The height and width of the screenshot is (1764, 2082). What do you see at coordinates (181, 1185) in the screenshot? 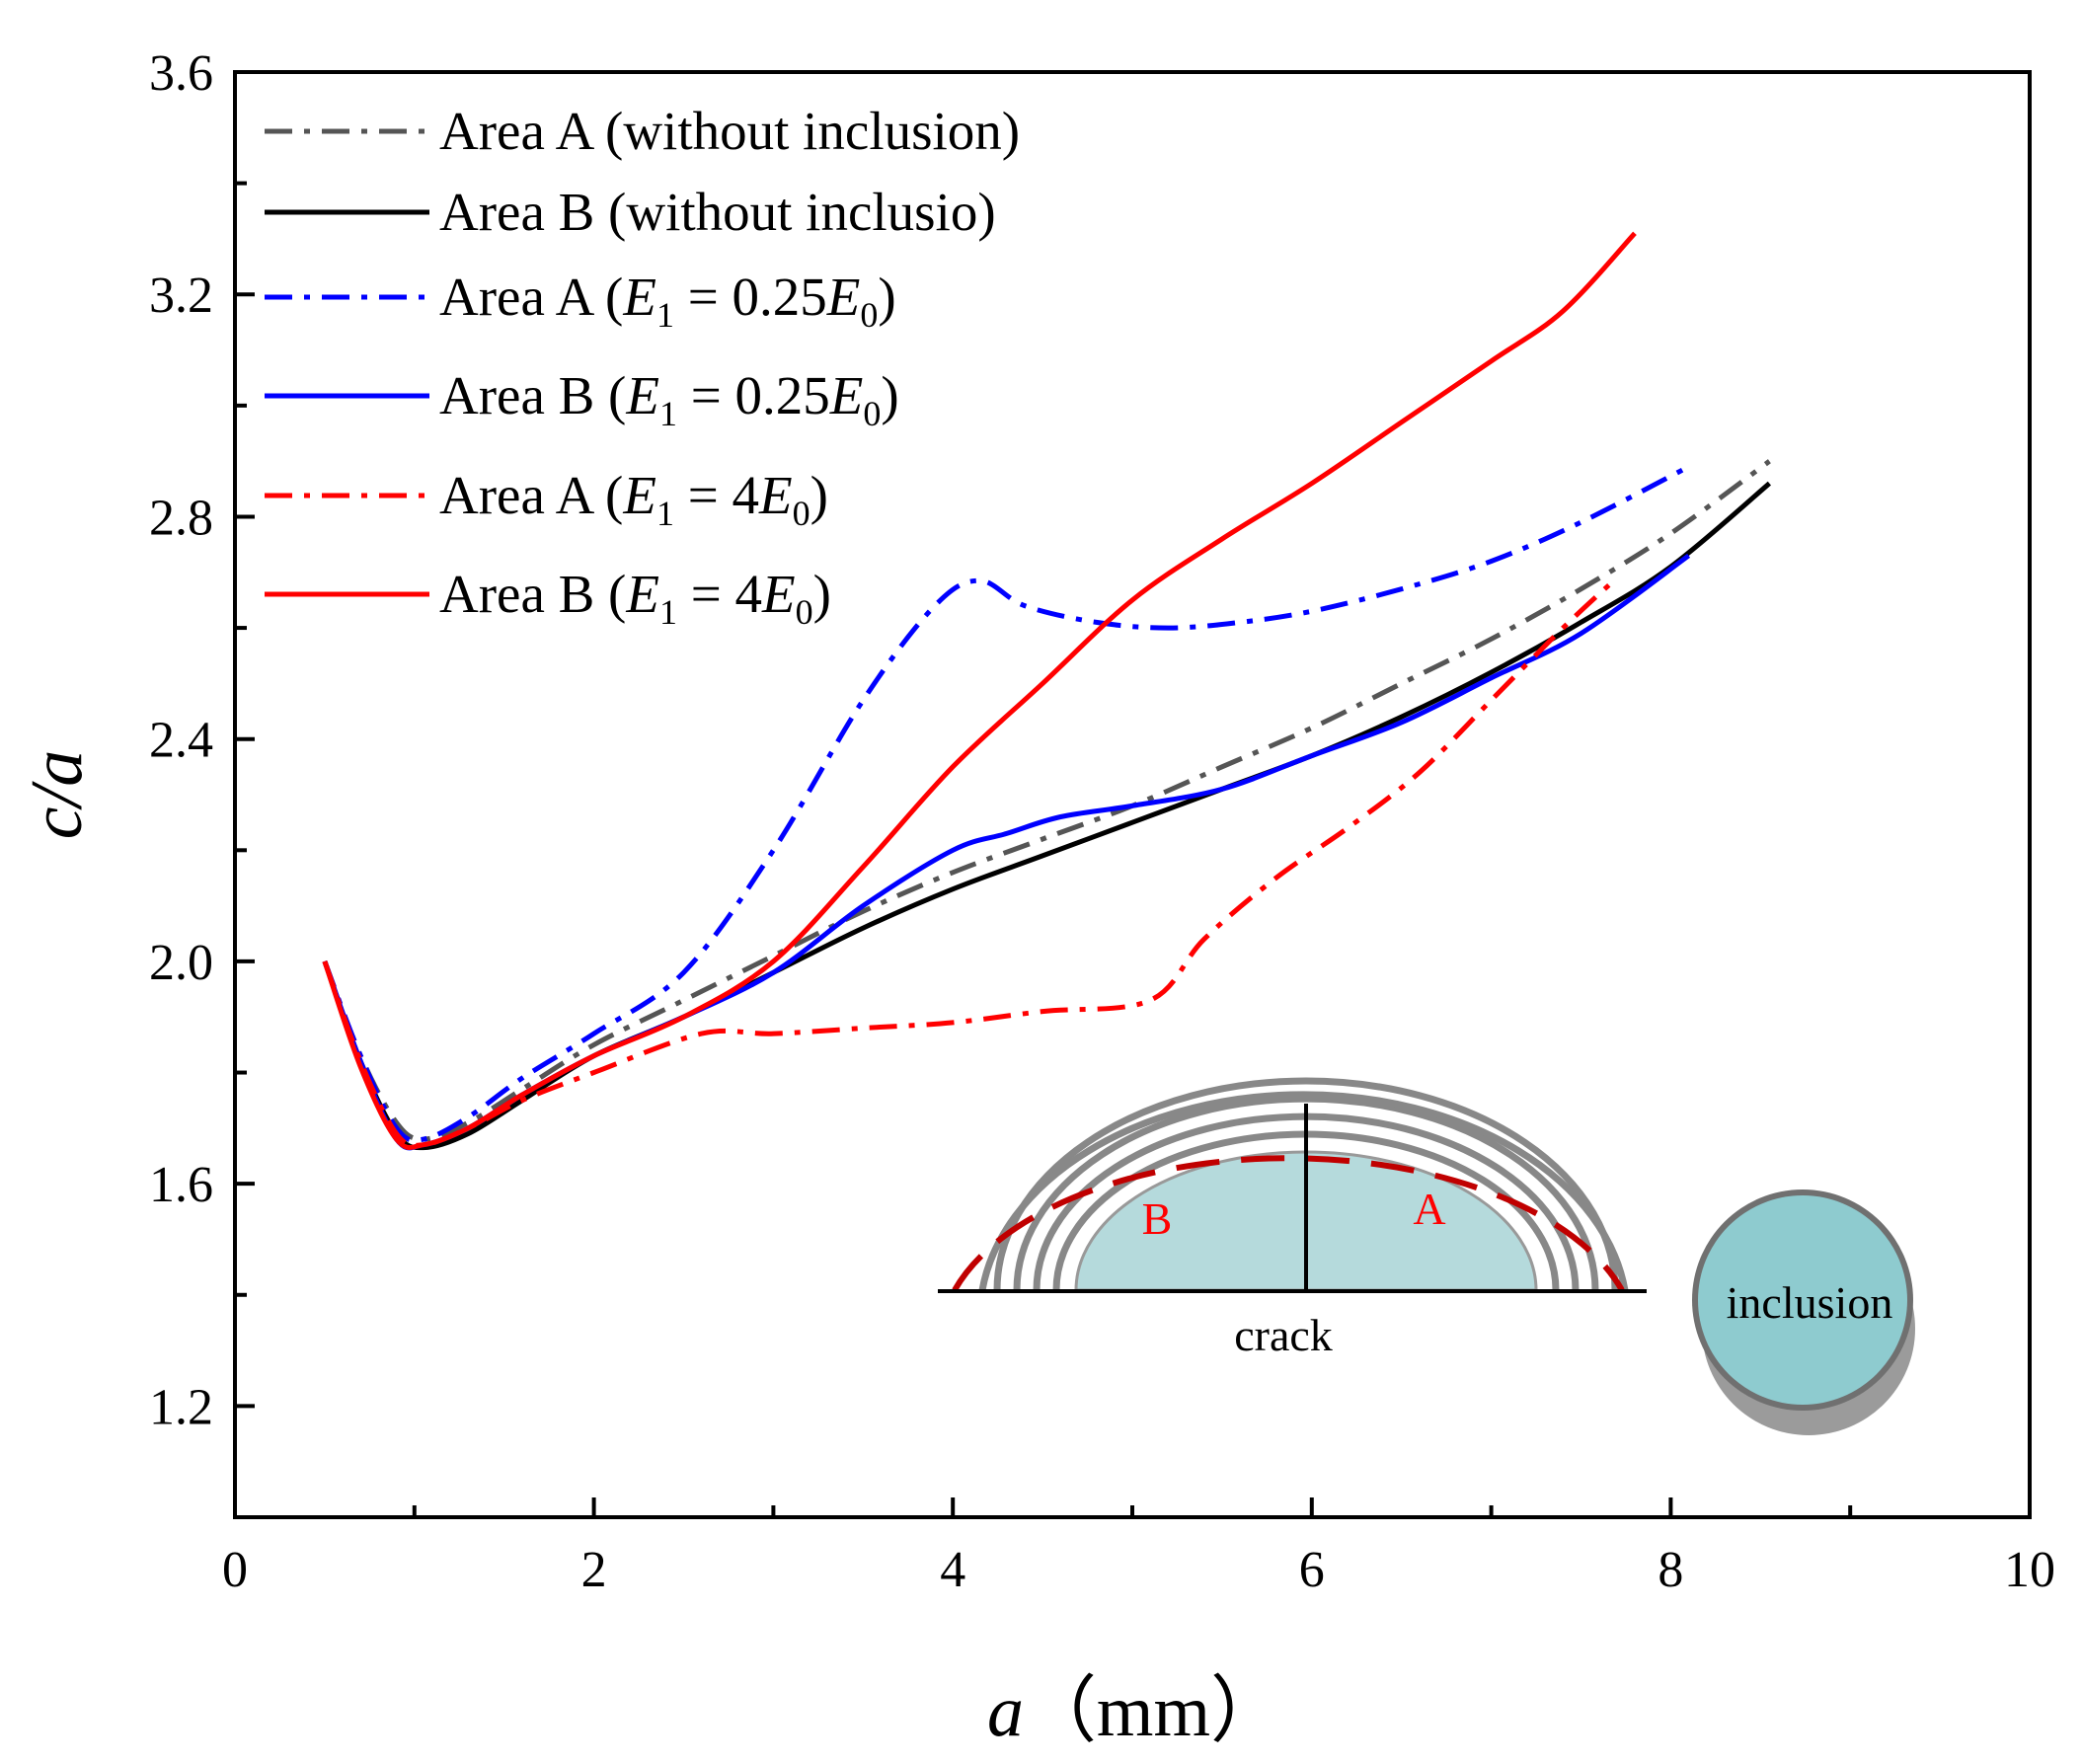
I see `y-tick-label: 1.6` at bounding box center [181, 1185].